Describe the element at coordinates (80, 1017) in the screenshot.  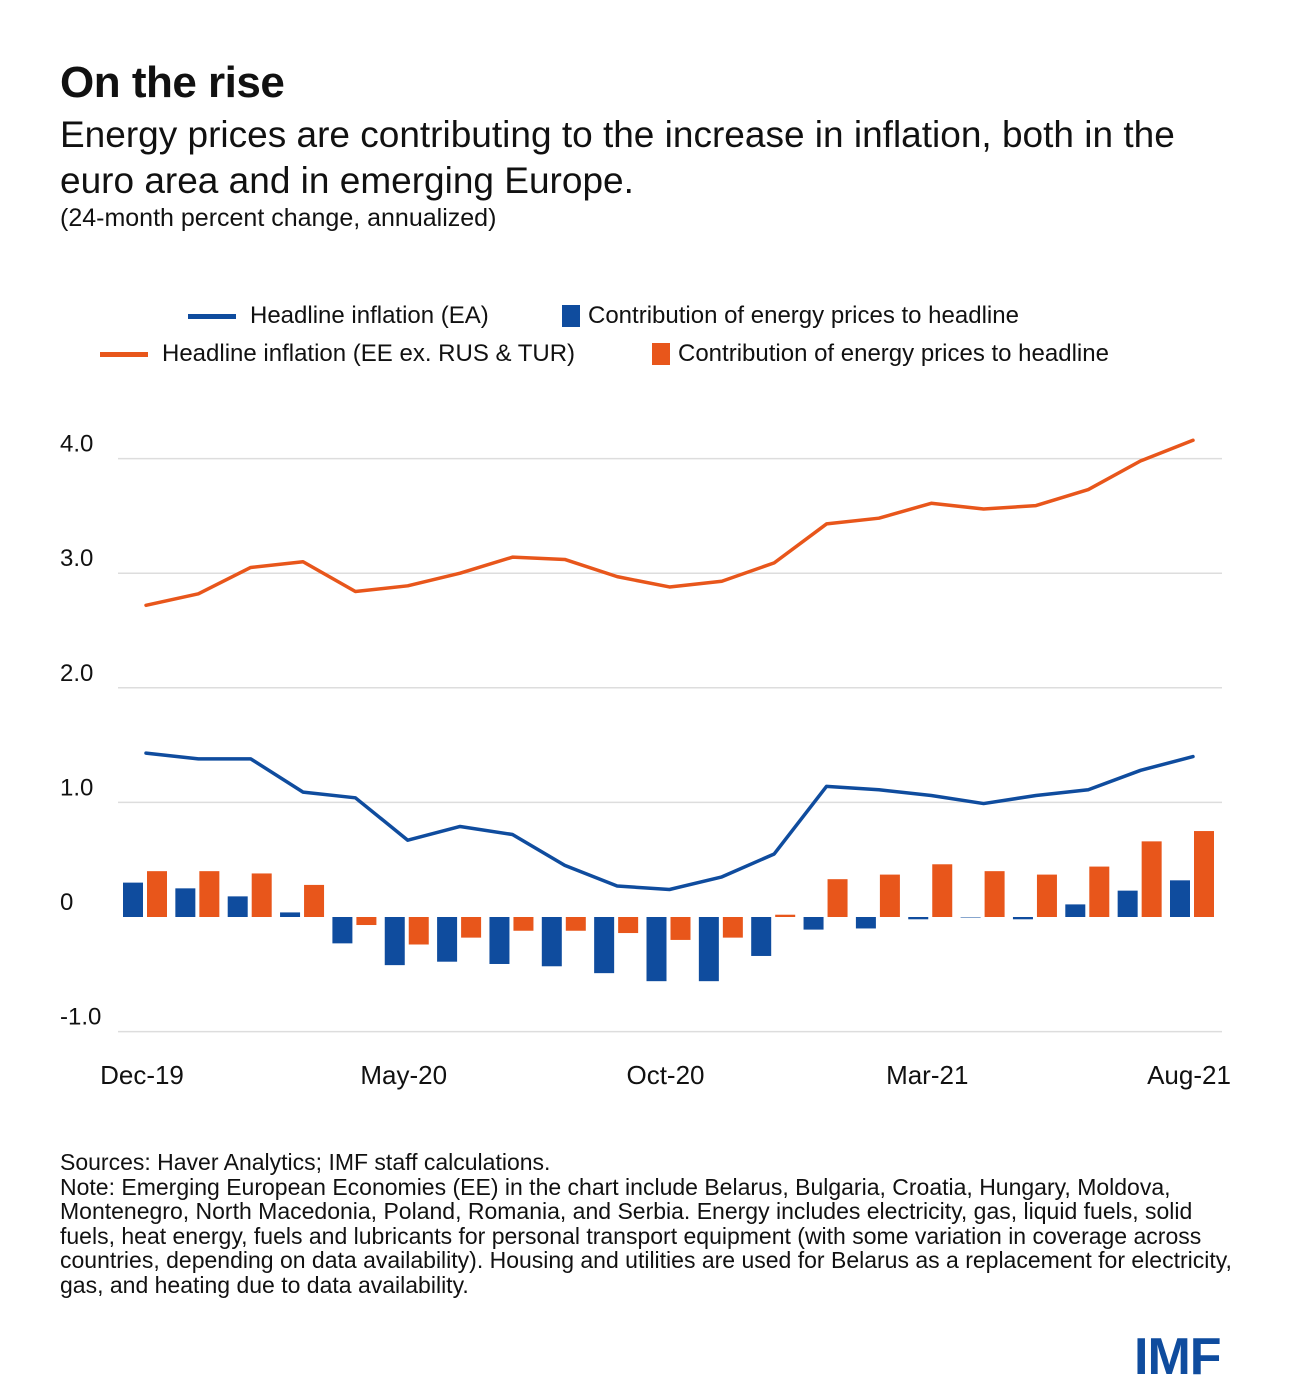
I see `y-tick-label: -1.0` at that location.